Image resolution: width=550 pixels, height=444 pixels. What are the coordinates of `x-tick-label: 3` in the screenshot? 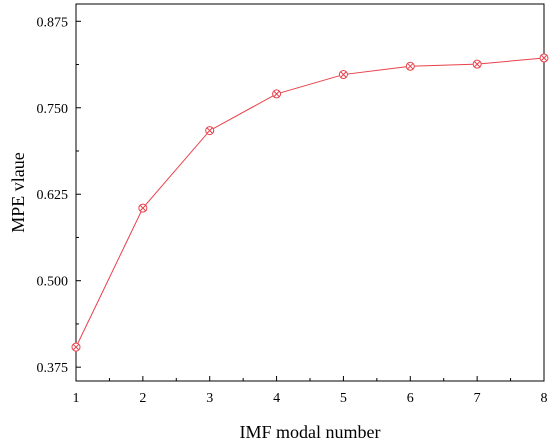 It's located at (209, 398).